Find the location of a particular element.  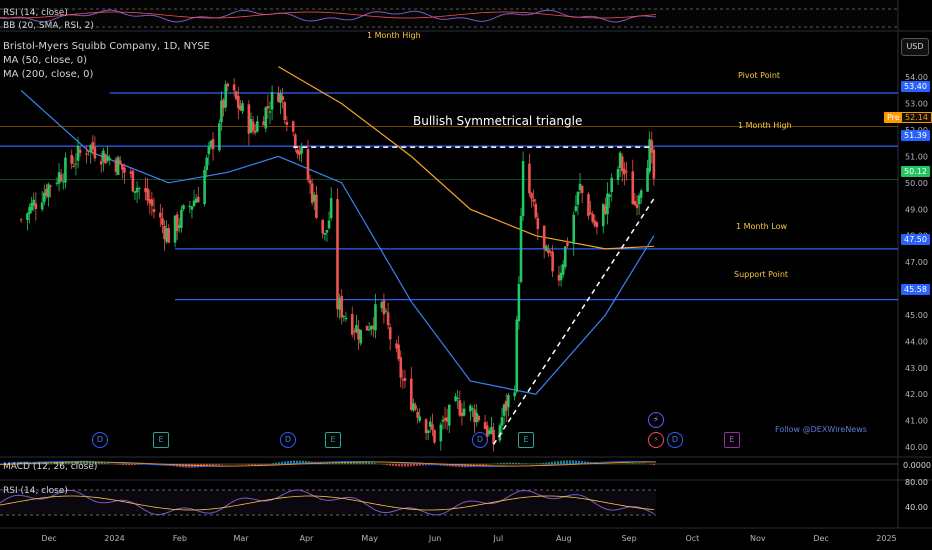

last-price-tag: 50.12 is located at coordinates (915, 171).